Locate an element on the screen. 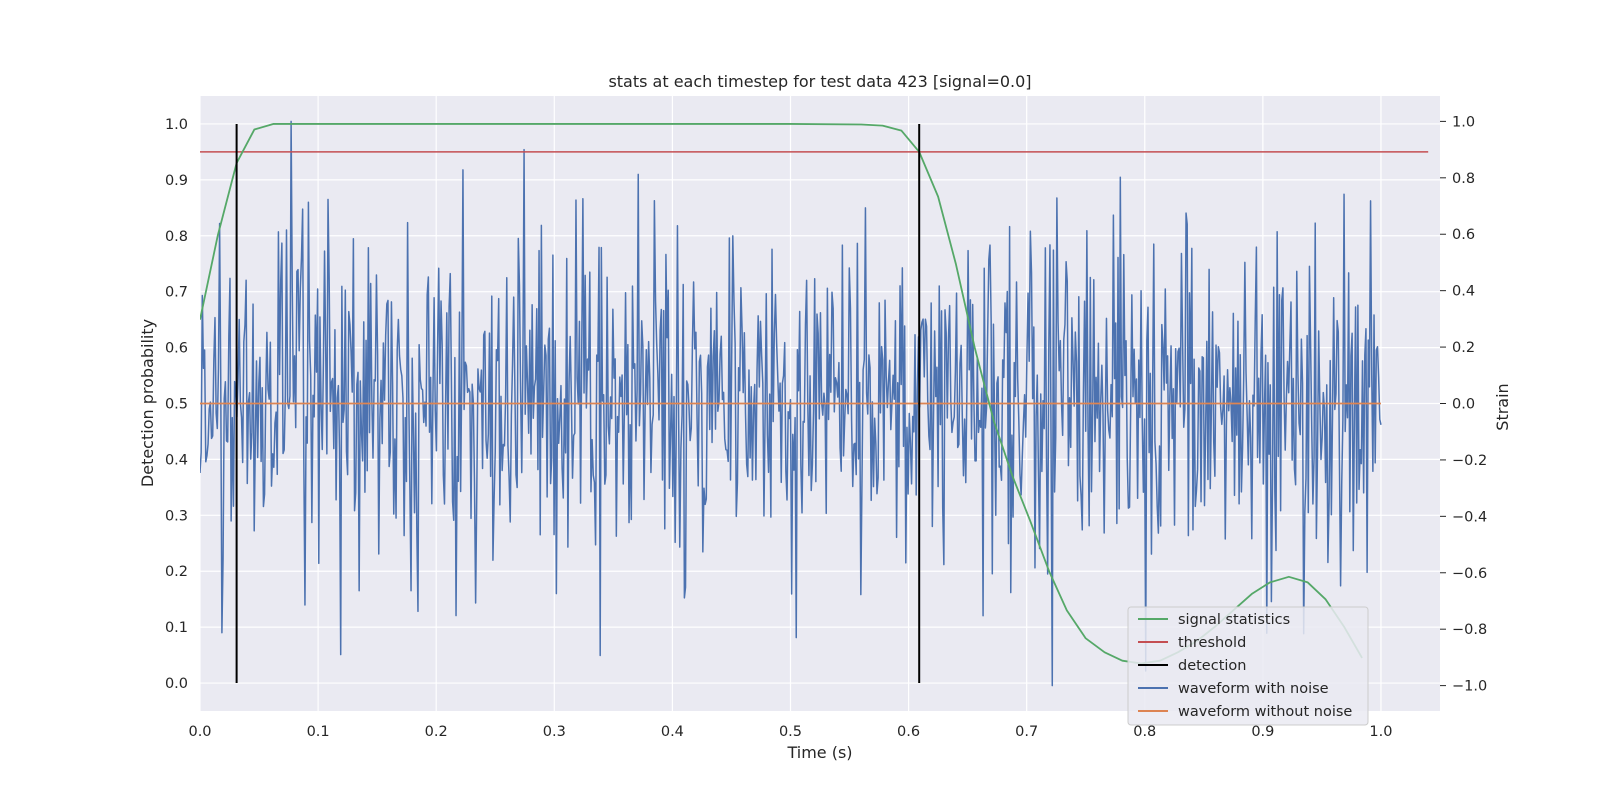  legend-label: signal statistics is located at coordinates (1234, 620).